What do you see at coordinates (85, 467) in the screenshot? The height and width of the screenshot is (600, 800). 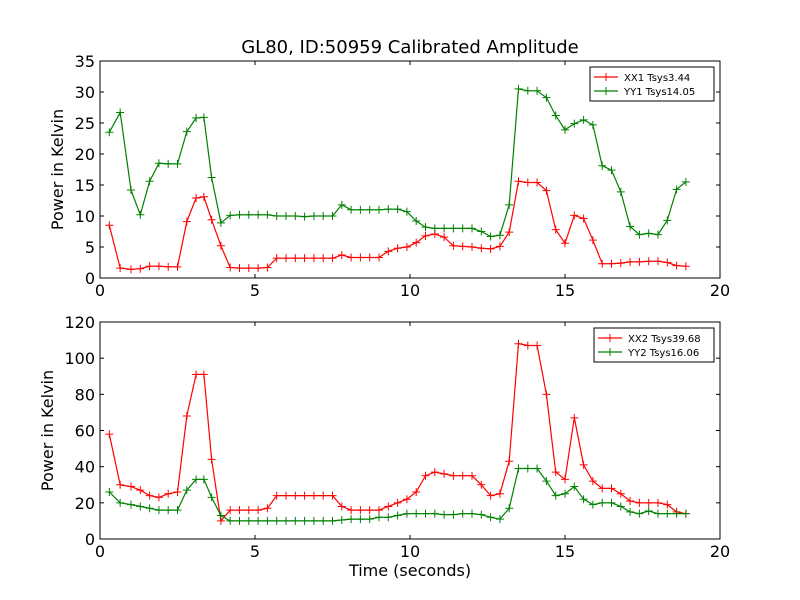 I see `y-tick-label: 40` at bounding box center [85, 467].